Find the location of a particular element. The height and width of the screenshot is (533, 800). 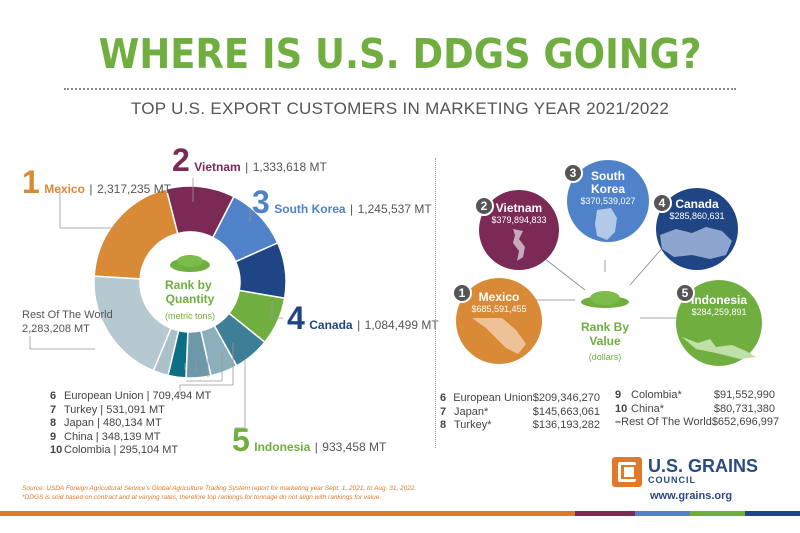

value-rank-badge-4: 4 is located at coordinates (662, 203).